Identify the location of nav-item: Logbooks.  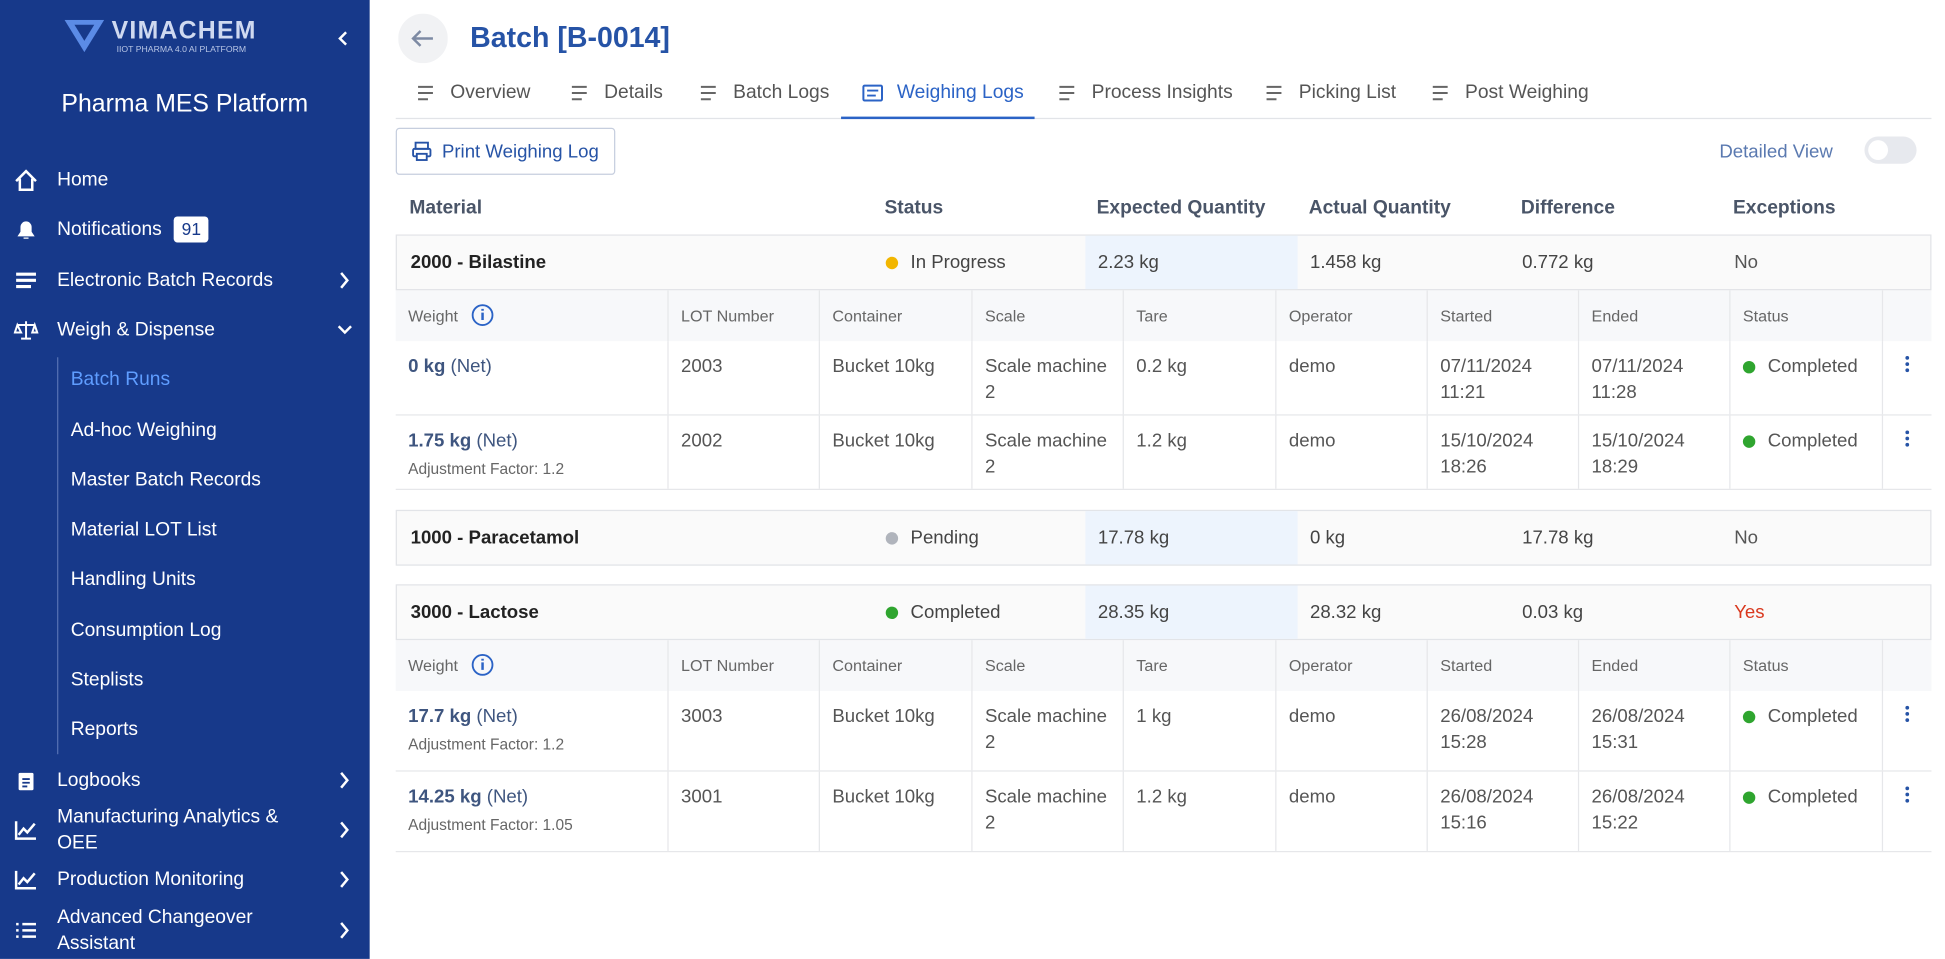
(99, 780).